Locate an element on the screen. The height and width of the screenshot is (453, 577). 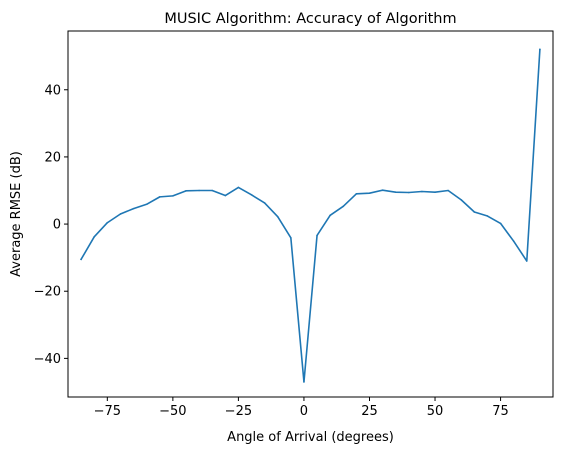
x-axis-label: Angle of Arrival (degrees) is located at coordinates (310, 437).